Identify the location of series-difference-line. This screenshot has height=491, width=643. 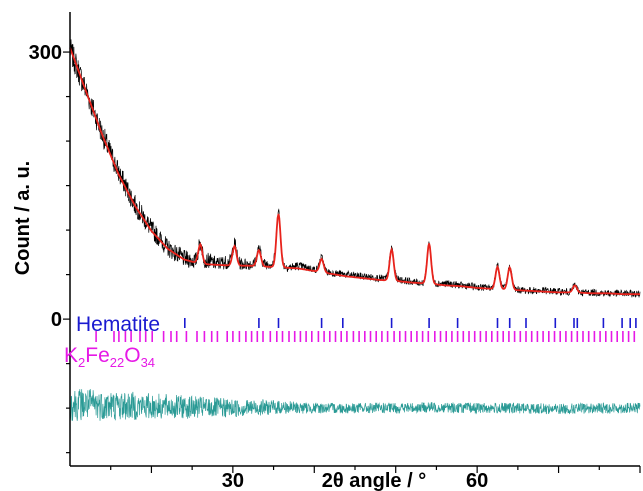
(355, 405).